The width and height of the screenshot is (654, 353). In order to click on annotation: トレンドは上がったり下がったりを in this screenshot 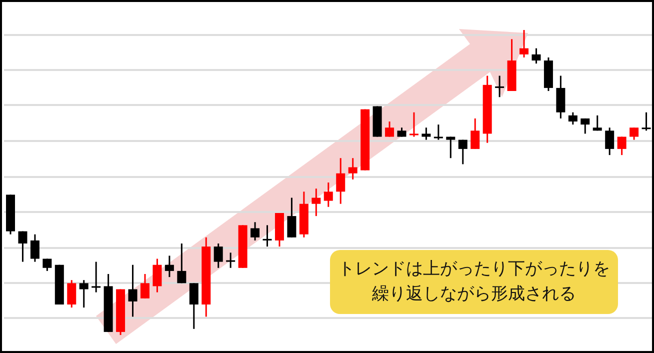, I will do `click(474, 269)`.